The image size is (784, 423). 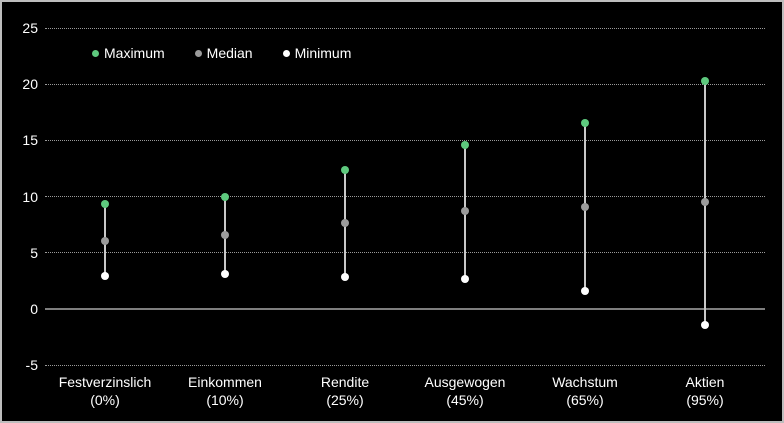 I want to click on legend-item-minimum: Minimum, so click(x=317, y=53).